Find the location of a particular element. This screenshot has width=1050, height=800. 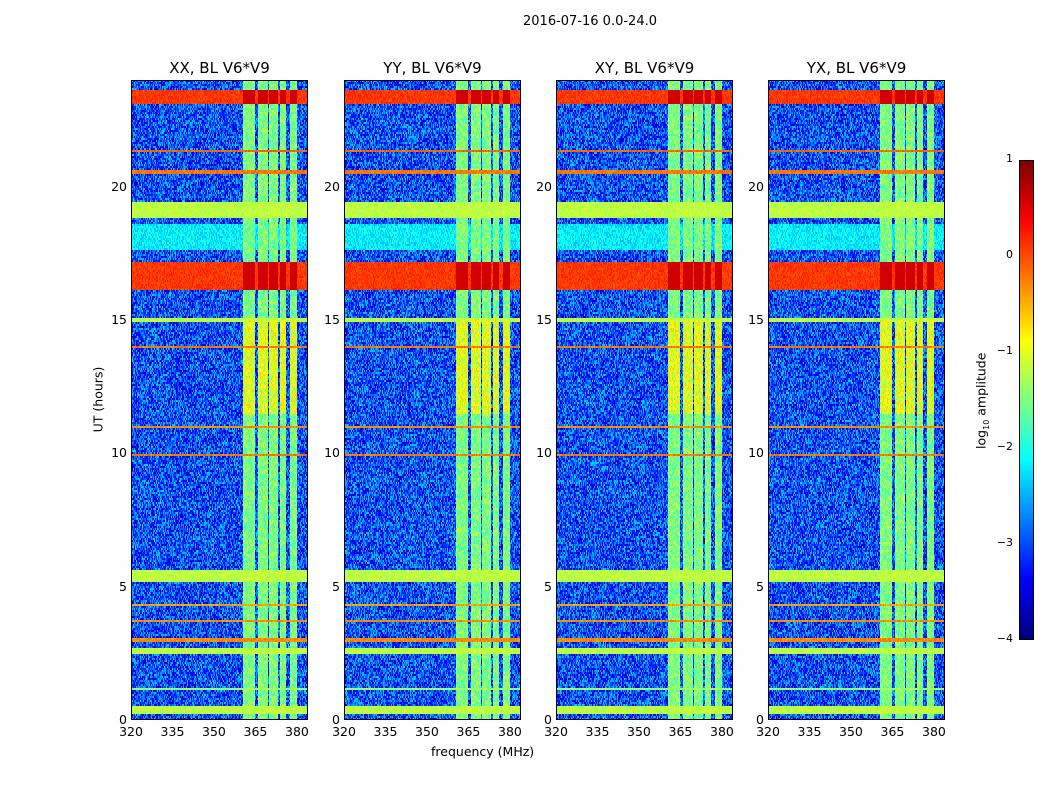

colorbar-tick-label: −4 is located at coordinates (1004, 638).